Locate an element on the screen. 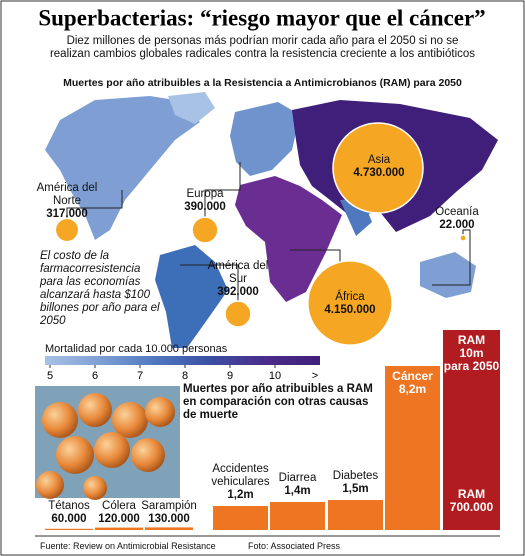 This screenshot has height=556, width=525. bar-value: 120.000 is located at coordinates (119, 519).